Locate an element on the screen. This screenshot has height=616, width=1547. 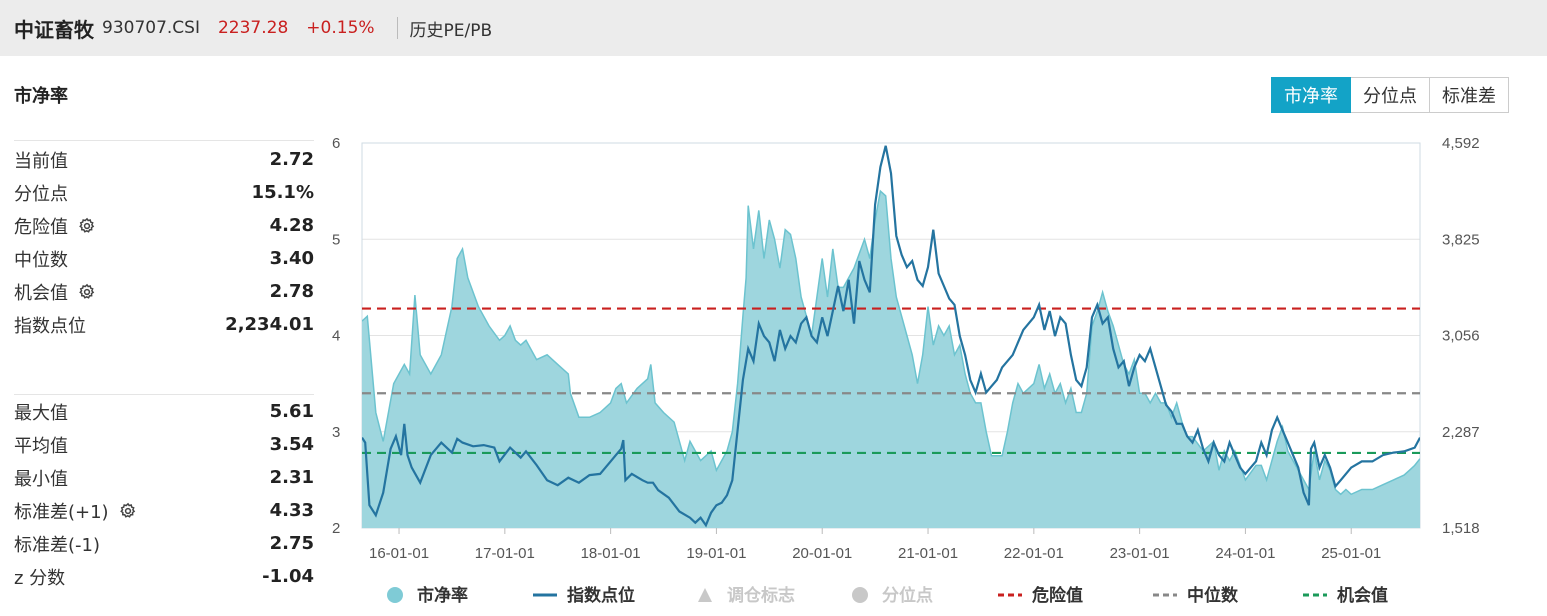
stat-label: 平均值 is located at coordinates (41, 445).